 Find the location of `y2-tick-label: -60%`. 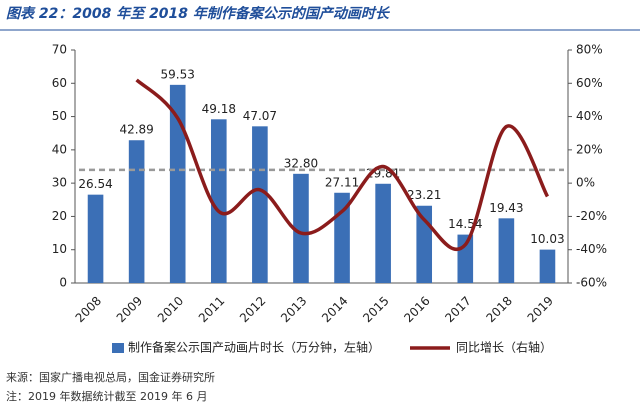

y2-tick-label: -60% is located at coordinates (591, 283).